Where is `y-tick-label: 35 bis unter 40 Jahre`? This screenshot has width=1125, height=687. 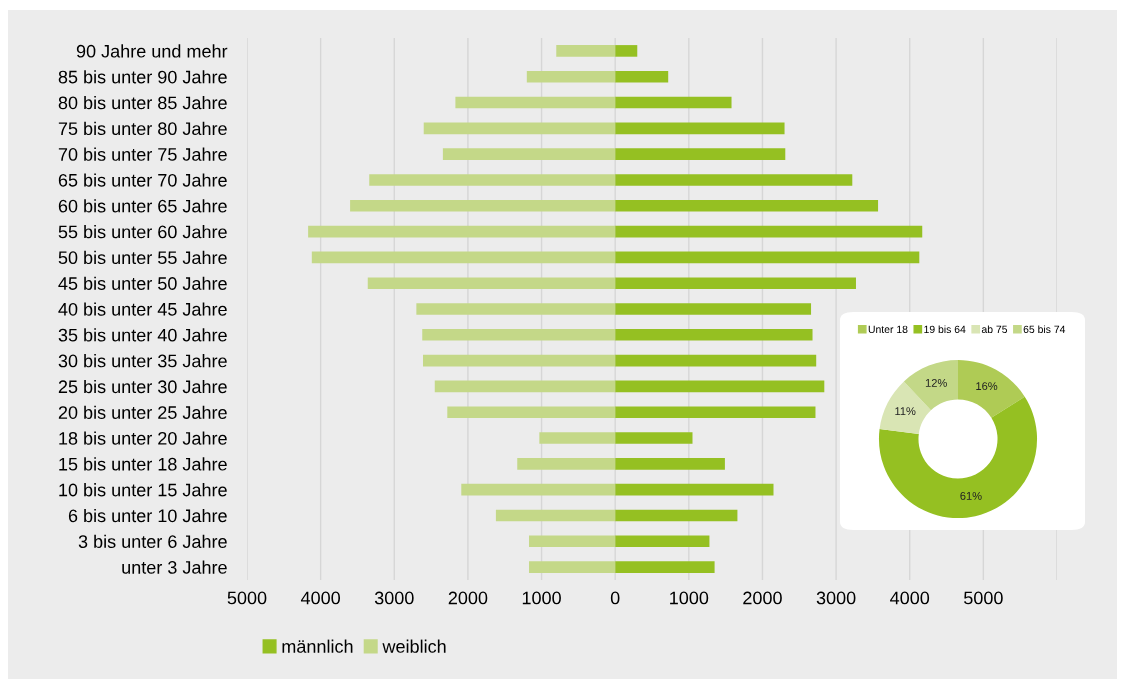
y-tick-label: 35 bis unter 40 Jahre is located at coordinates (142, 335).